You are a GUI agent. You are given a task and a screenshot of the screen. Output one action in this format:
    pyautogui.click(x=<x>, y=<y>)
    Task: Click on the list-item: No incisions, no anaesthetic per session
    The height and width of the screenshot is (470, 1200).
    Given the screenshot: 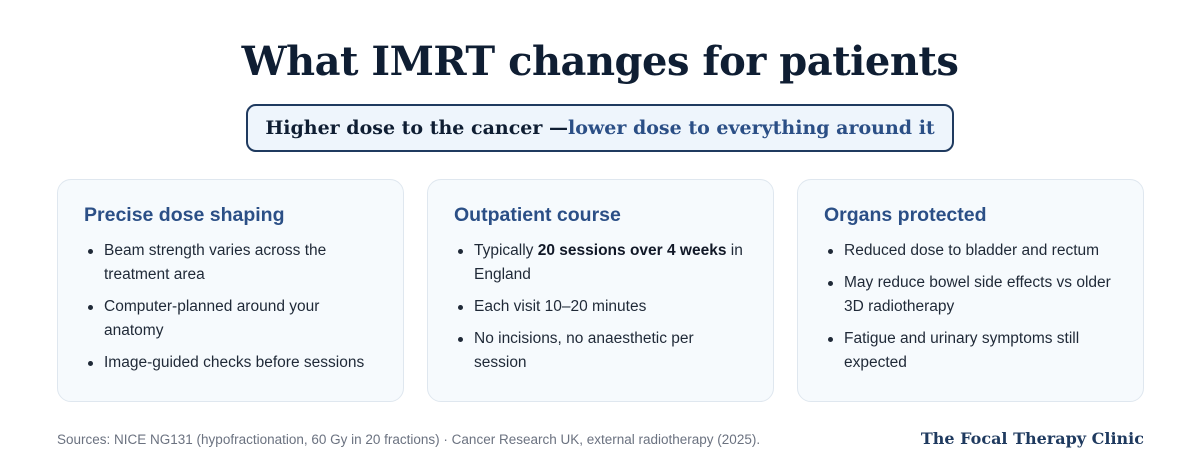 What is the action you would take?
    pyautogui.click(x=600, y=351)
    